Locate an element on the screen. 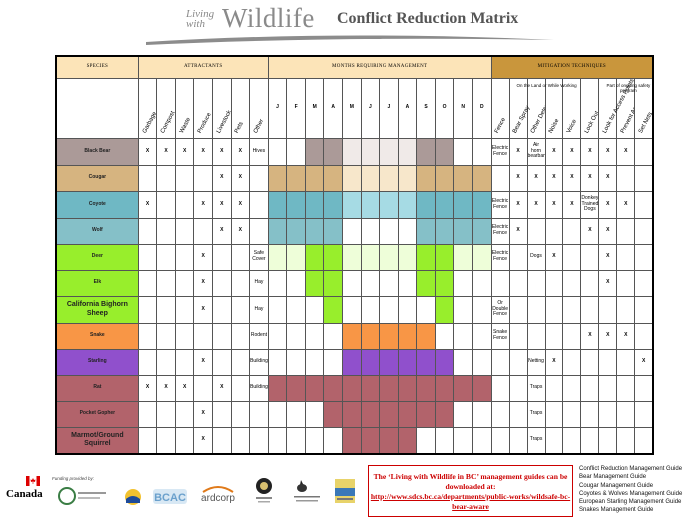  brand-wordmark: Wildlife is located at coordinates (268, 18).